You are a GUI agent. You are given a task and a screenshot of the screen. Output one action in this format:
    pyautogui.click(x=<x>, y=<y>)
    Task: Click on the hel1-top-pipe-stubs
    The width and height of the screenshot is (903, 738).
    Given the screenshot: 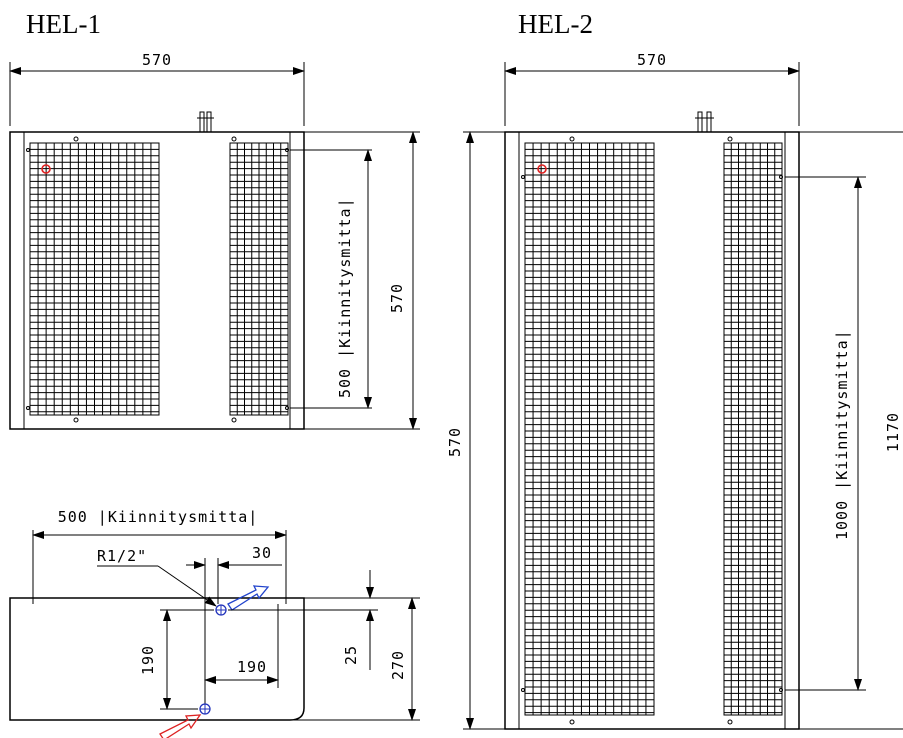 What is the action you would take?
    pyautogui.click(x=205, y=122)
    